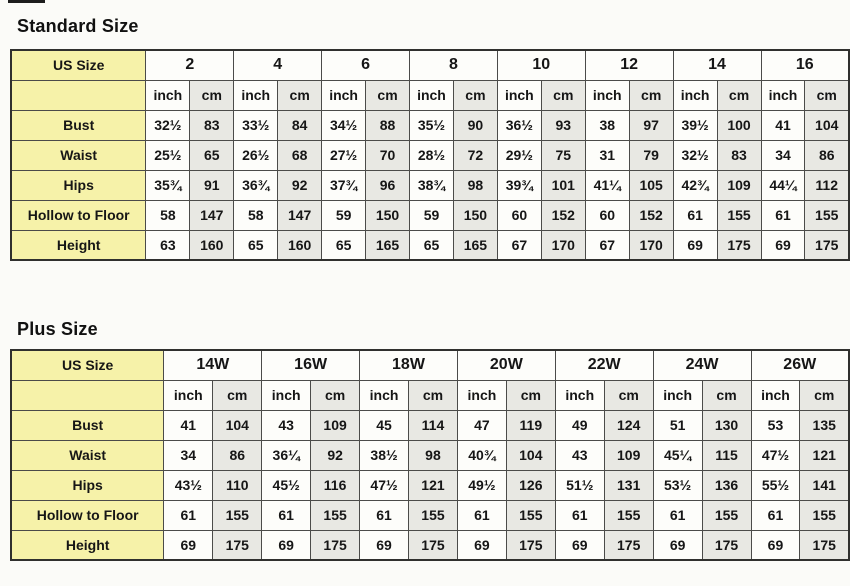  I want to click on value-cell: 100, so click(739, 125).